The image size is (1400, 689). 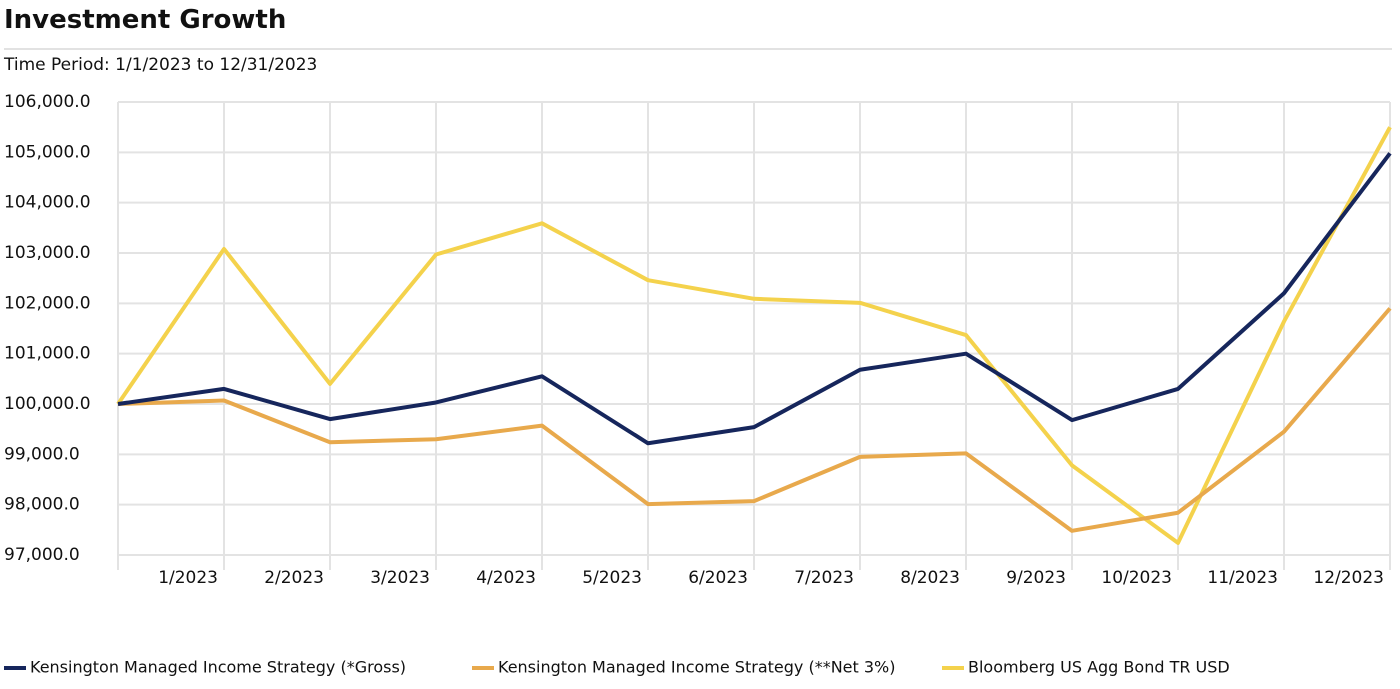 I want to click on y-tick-label: 102,000.0, so click(x=47, y=303).